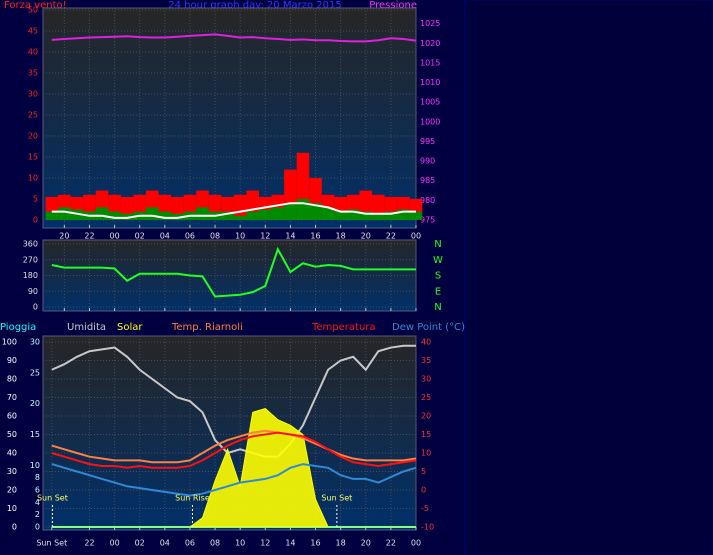 This screenshot has height=555, width=713. What do you see at coordinates (190, 236) in the screenshot?
I see `x-tick-label: 06` at bounding box center [190, 236].